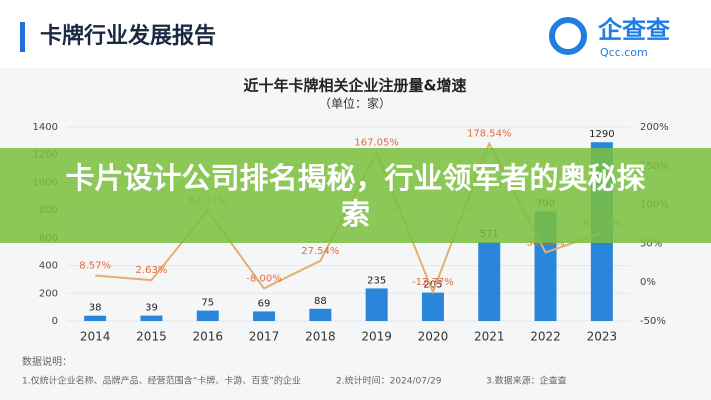 Image resolution: width=711 pixels, height=400 pixels. What do you see at coordinates (22, 37) in the screenshot?
I see `header-accent` at bounding box center [22, 37].